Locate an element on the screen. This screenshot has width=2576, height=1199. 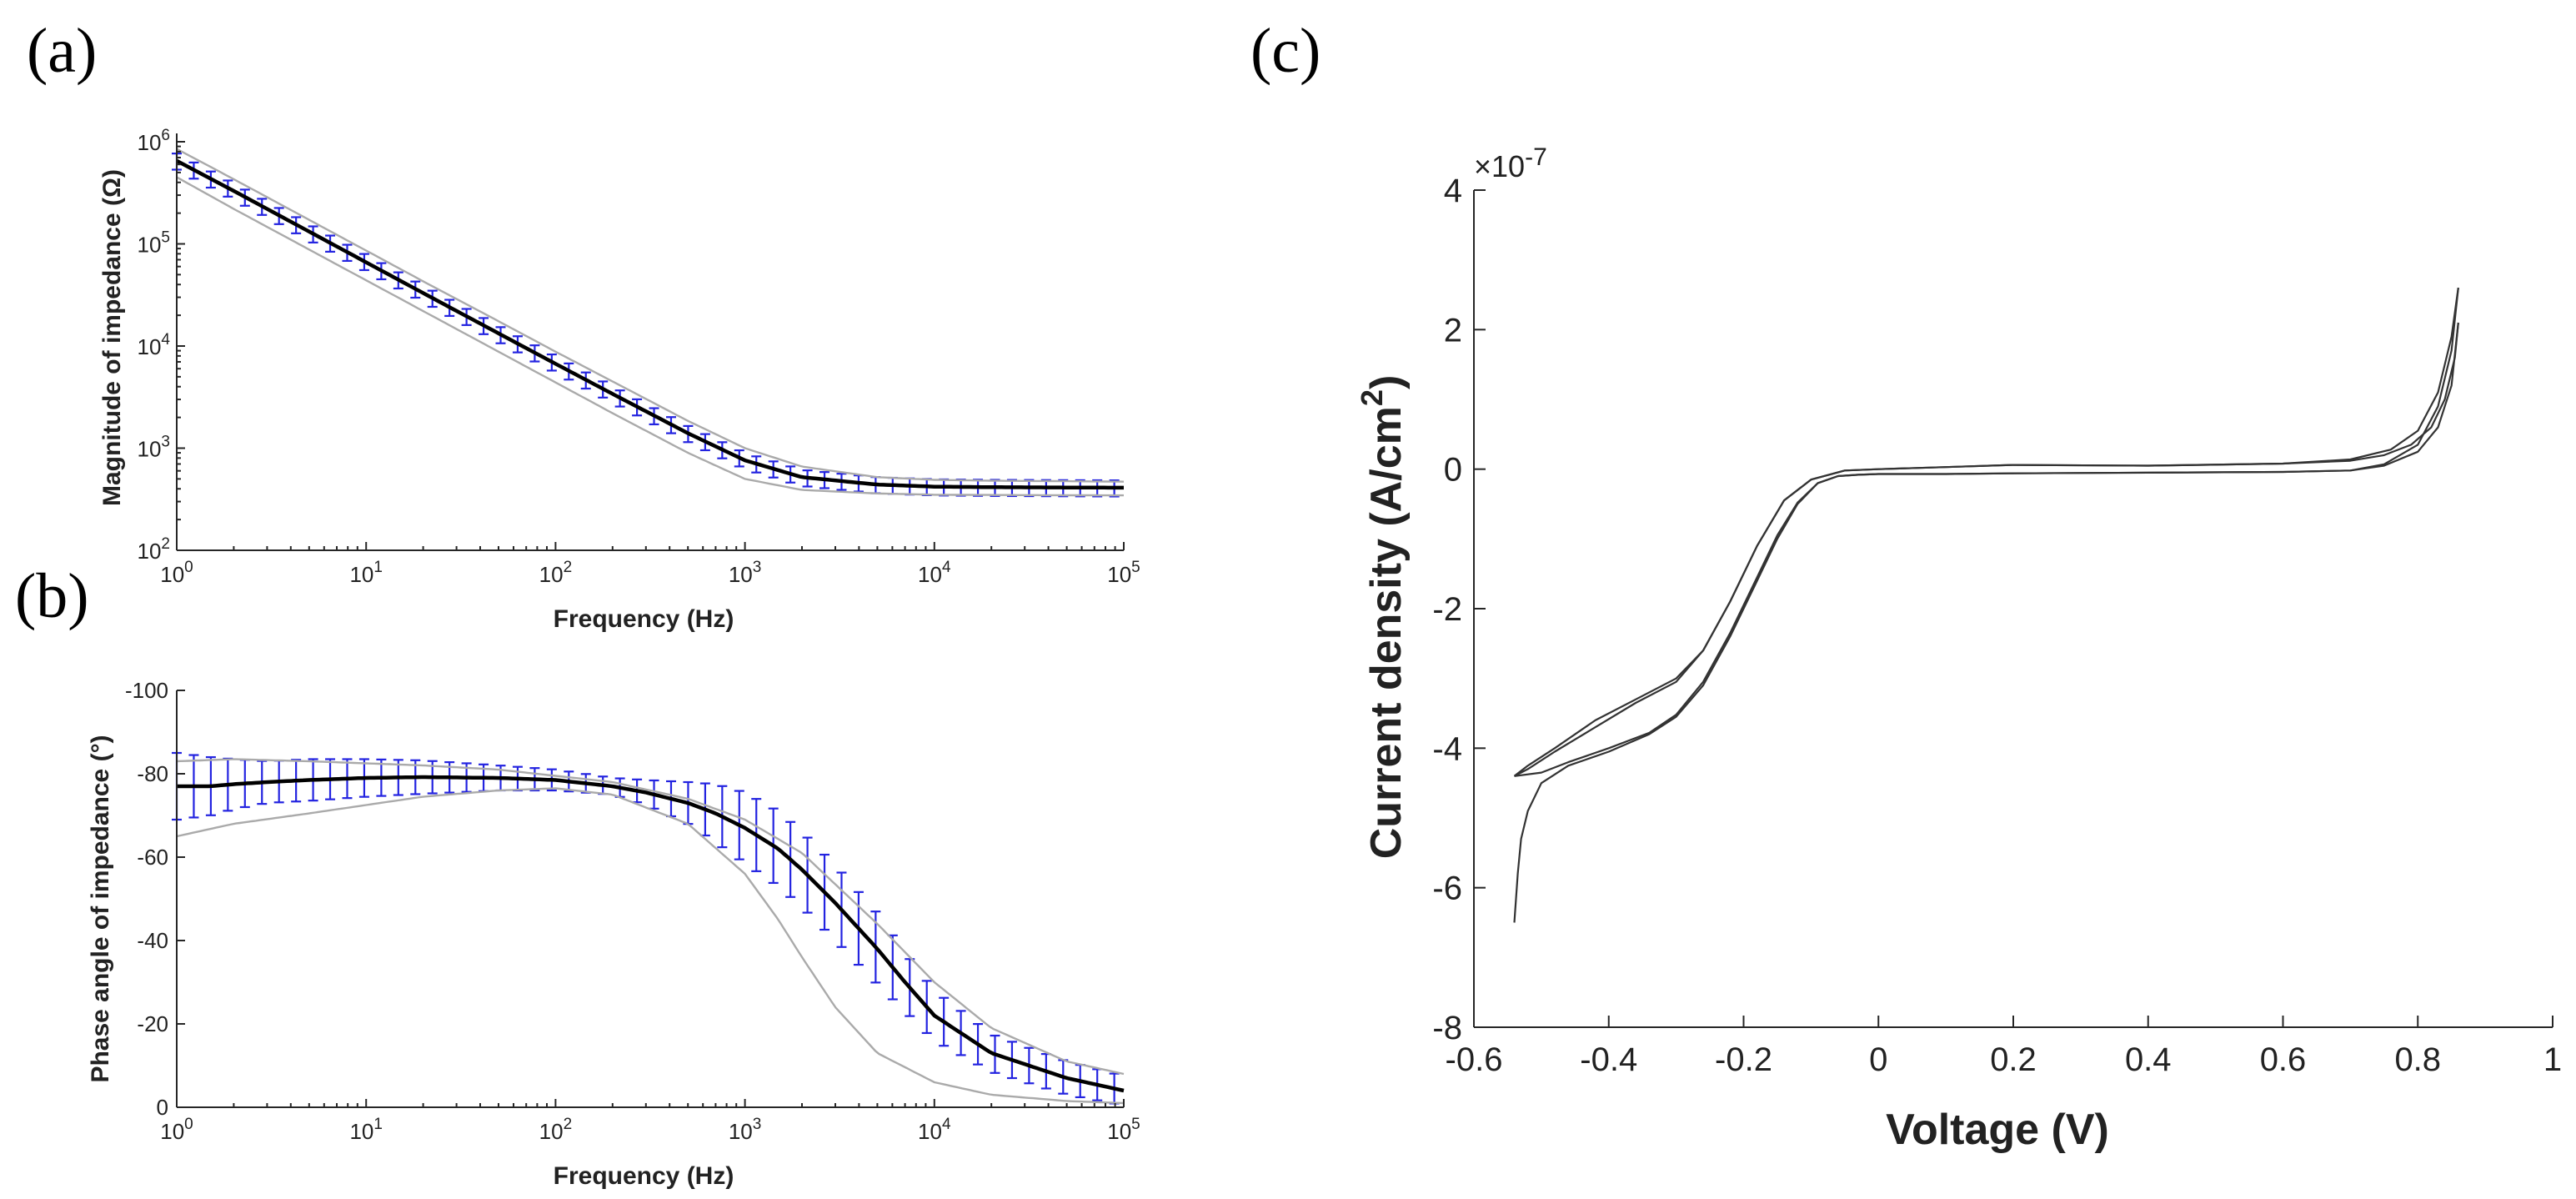
phase-mean-line is located at coordinates (651, 934).